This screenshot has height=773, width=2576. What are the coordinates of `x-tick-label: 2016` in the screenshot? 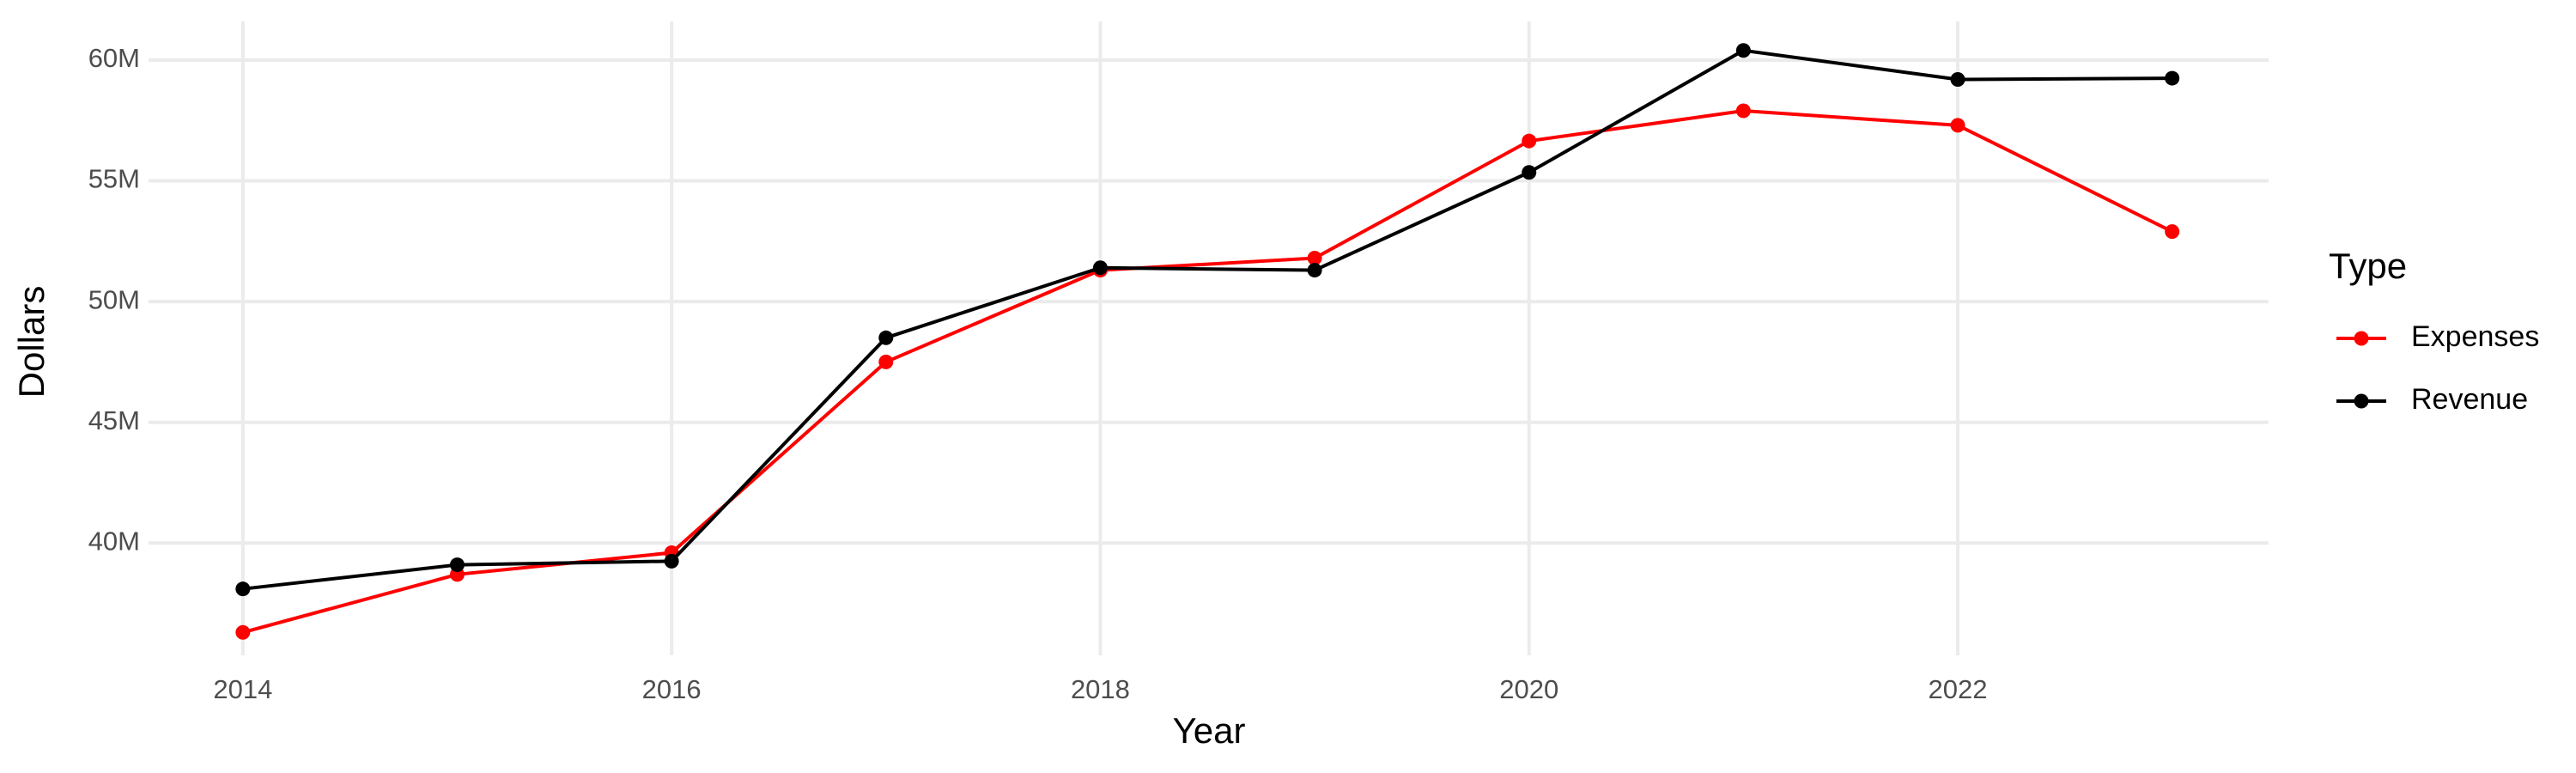 It's located at (672, 689).